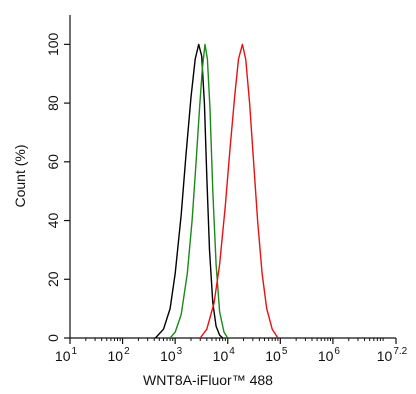  What do you see at coordinates (224, 355) in the screenshot?
I see `x-tick-label: 10⁴` at bounding box center [224, 355].